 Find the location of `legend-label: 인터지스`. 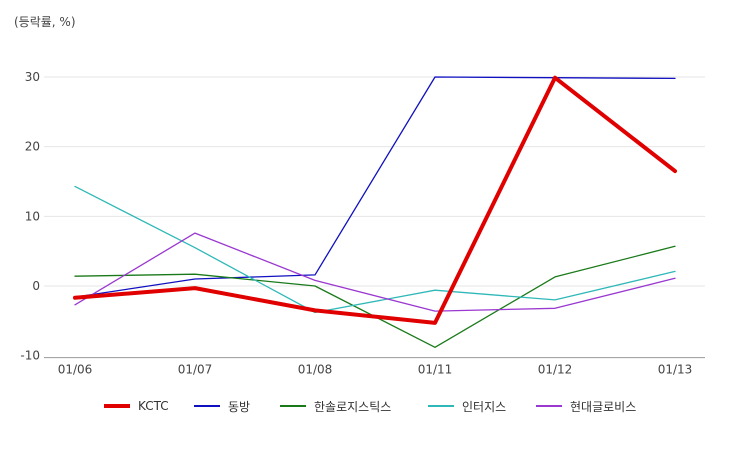

legend-label: 인터지스 is located at coordinates (484, 406).